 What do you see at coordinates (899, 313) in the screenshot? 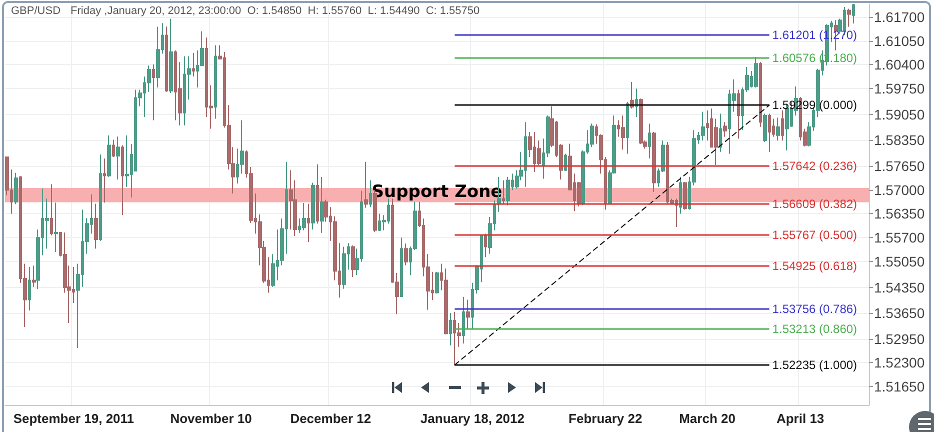
I see `y-tick-label: 1.53650` at bounding box center [899, 313].